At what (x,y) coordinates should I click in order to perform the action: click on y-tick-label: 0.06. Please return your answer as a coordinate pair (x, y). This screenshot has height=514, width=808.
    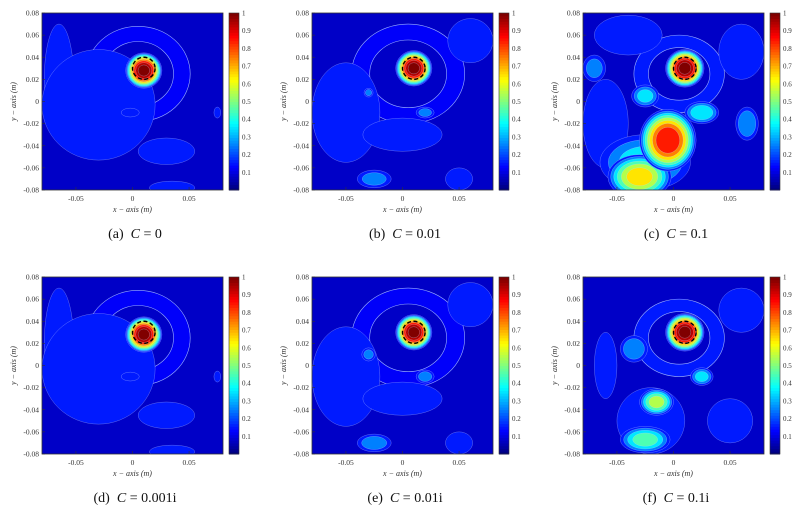
    Looking at the image, I should click on (32, 299).